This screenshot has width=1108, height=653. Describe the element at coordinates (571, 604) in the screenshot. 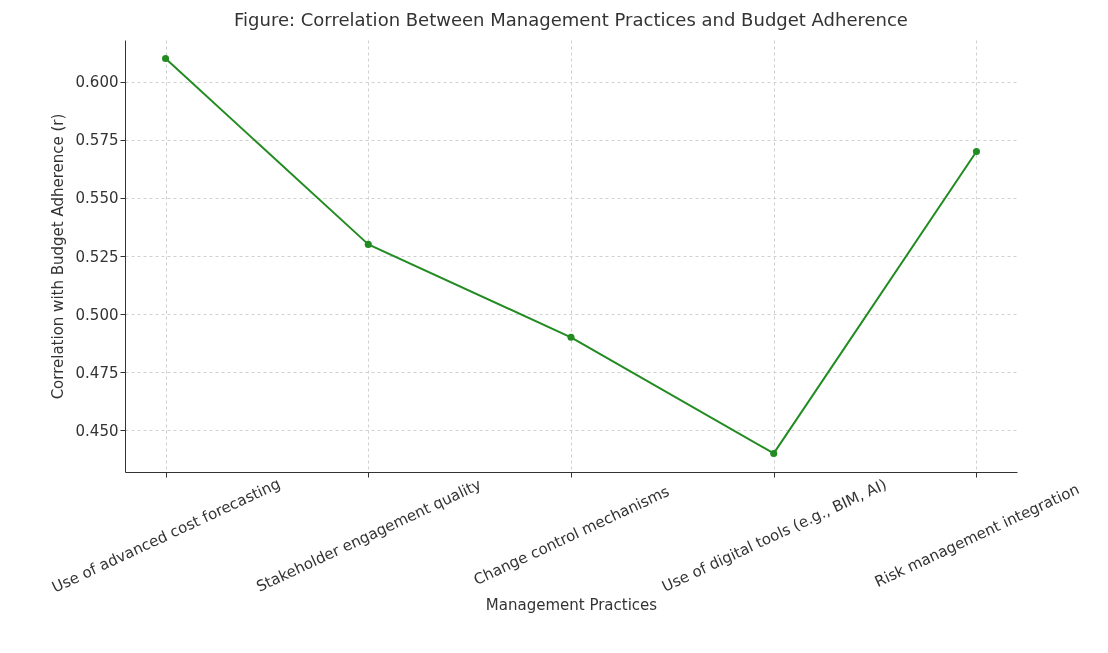

I see `x-axis-title: Management Practices` at that location.